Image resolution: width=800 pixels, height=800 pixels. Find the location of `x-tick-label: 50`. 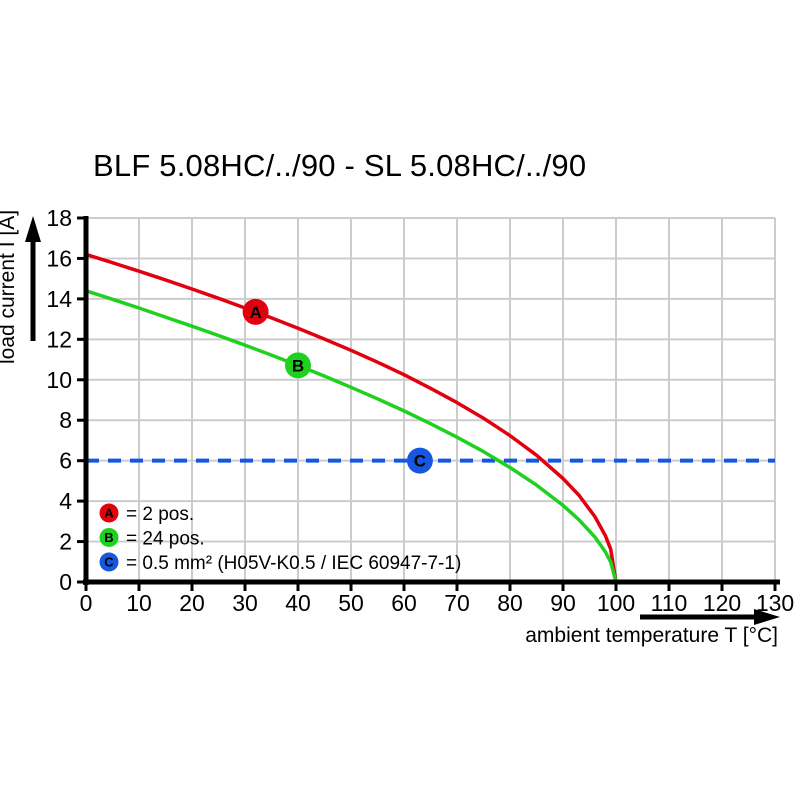

x-tick-label: 50 is located at coordinates (351, 603).